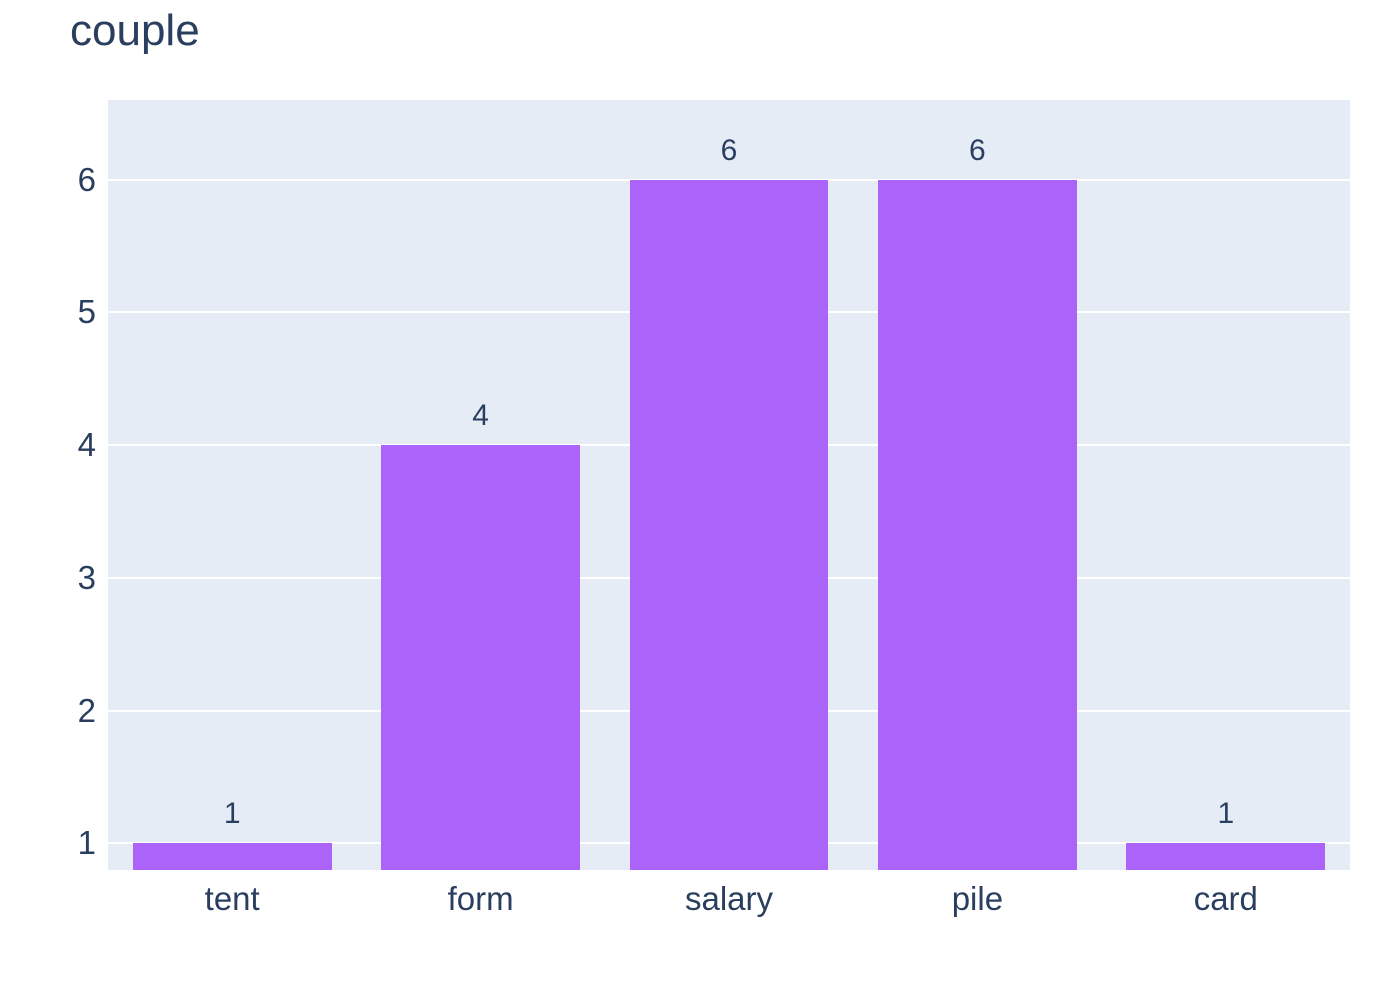 The height and width of the screenshot is (1000, 1400). I want to click on x-tick-label-form: form, so click(480, 898).